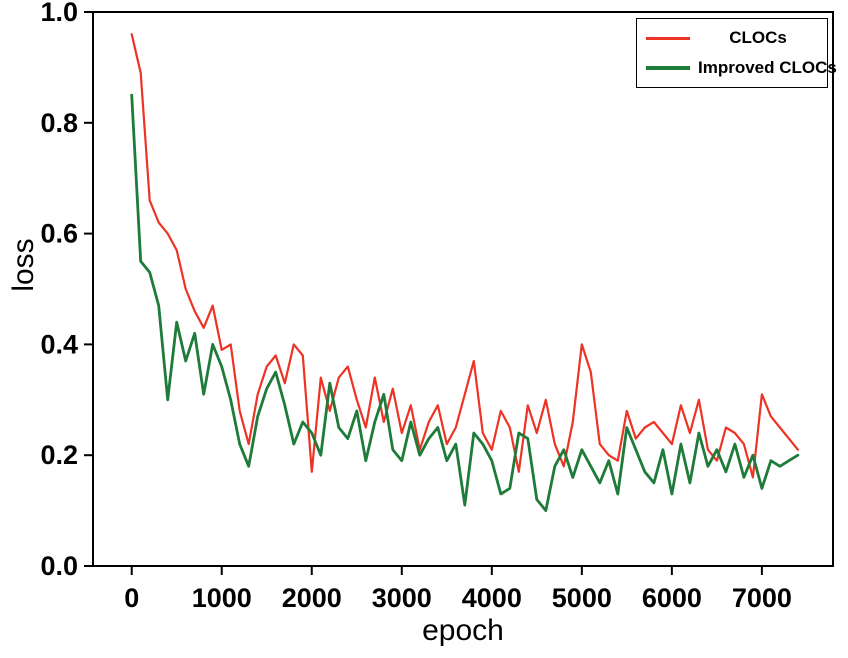 This screenshot has width=848, height=658. What do you see at coordinates (402, 598) in the screenshot?
I see `x-tick-label: 3000` at bounding box center [402, 598].